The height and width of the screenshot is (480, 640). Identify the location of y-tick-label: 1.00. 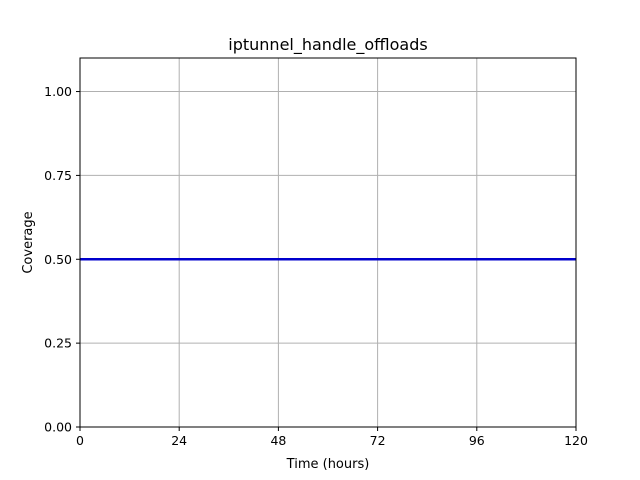
(58, 91).